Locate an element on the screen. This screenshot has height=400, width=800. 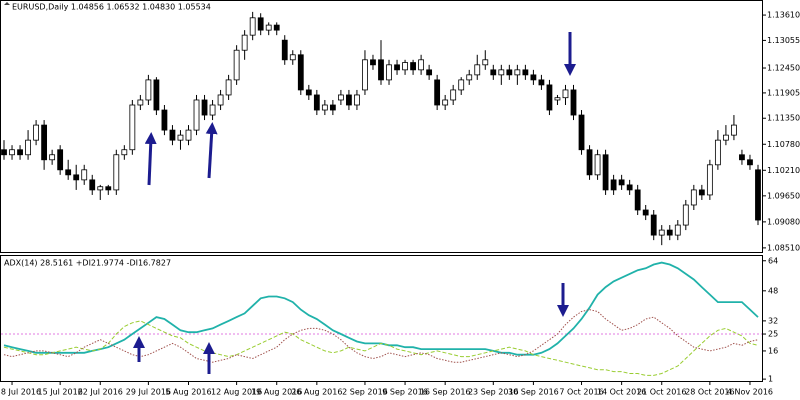
y-tick-label: 1.12450 is located at coordinates (783, 68).